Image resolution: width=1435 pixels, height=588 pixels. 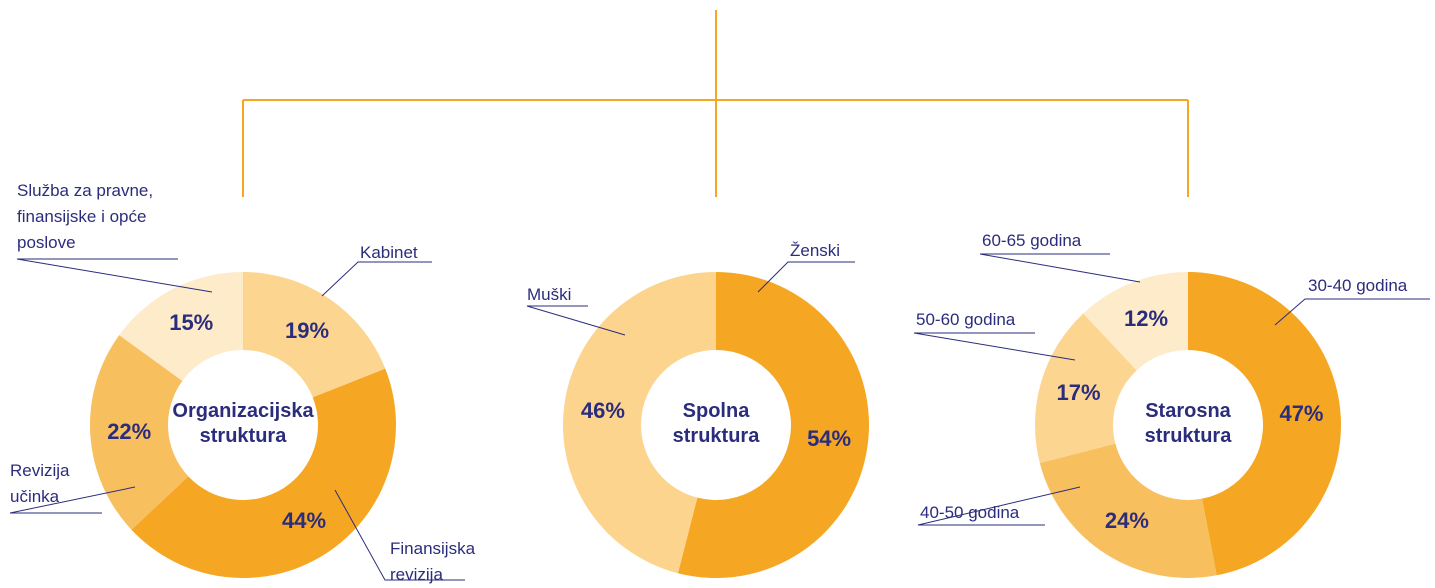 What do you see at coordinates (602, 410) in the screenshot?
I see `value-label: 46%` at bounding box center [602, 410].